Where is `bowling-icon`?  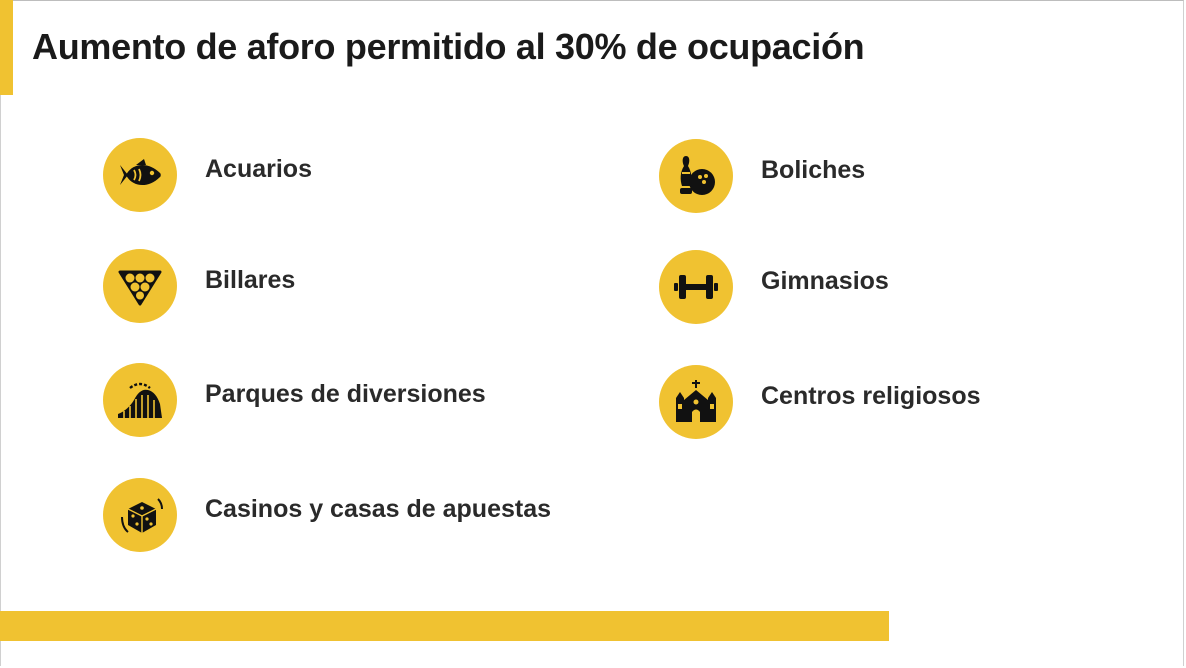 bowling-icon is located at coordinates (696, 176).